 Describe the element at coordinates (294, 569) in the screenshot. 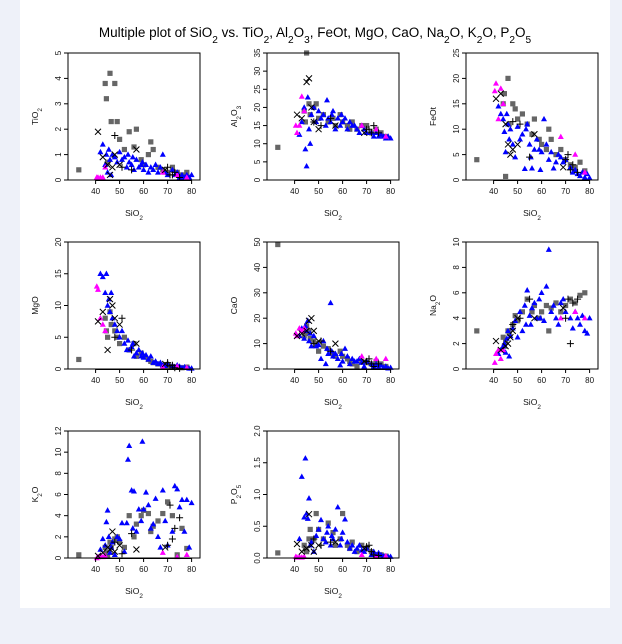

I see `x-tick-label: 40` at that location.